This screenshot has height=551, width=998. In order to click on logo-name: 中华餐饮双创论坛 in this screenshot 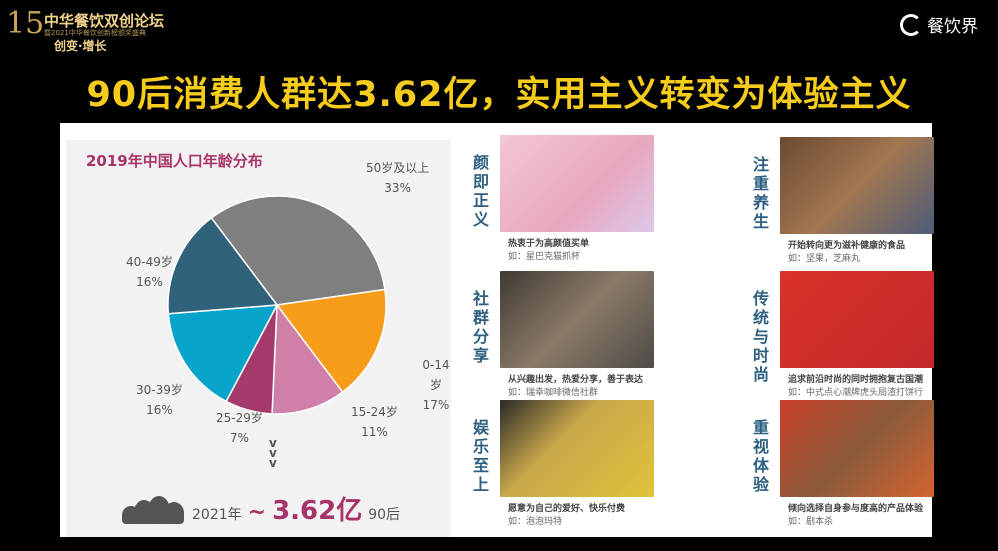, I will do `click(104, 21)`.